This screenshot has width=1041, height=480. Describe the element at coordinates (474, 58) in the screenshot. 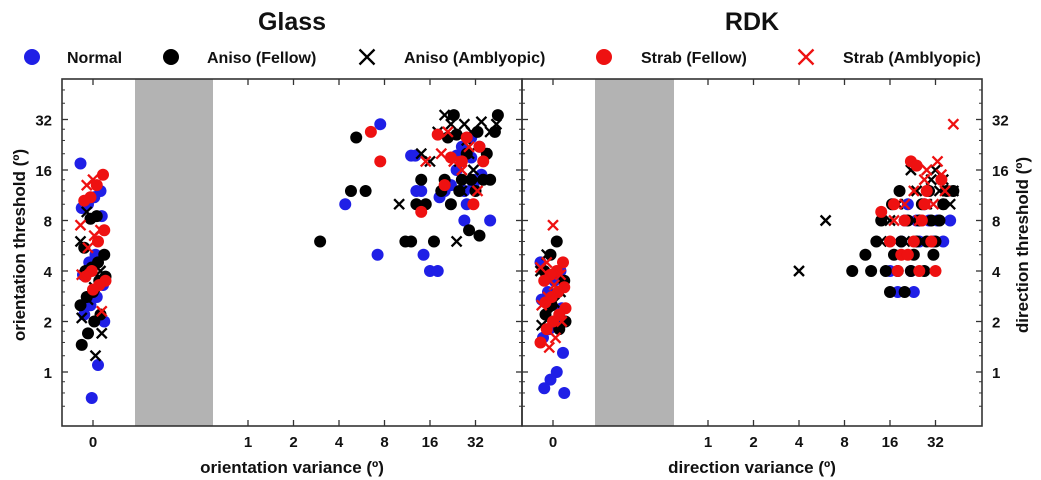

I see `legend-label: Aniso (Amblyopic)` at that location.